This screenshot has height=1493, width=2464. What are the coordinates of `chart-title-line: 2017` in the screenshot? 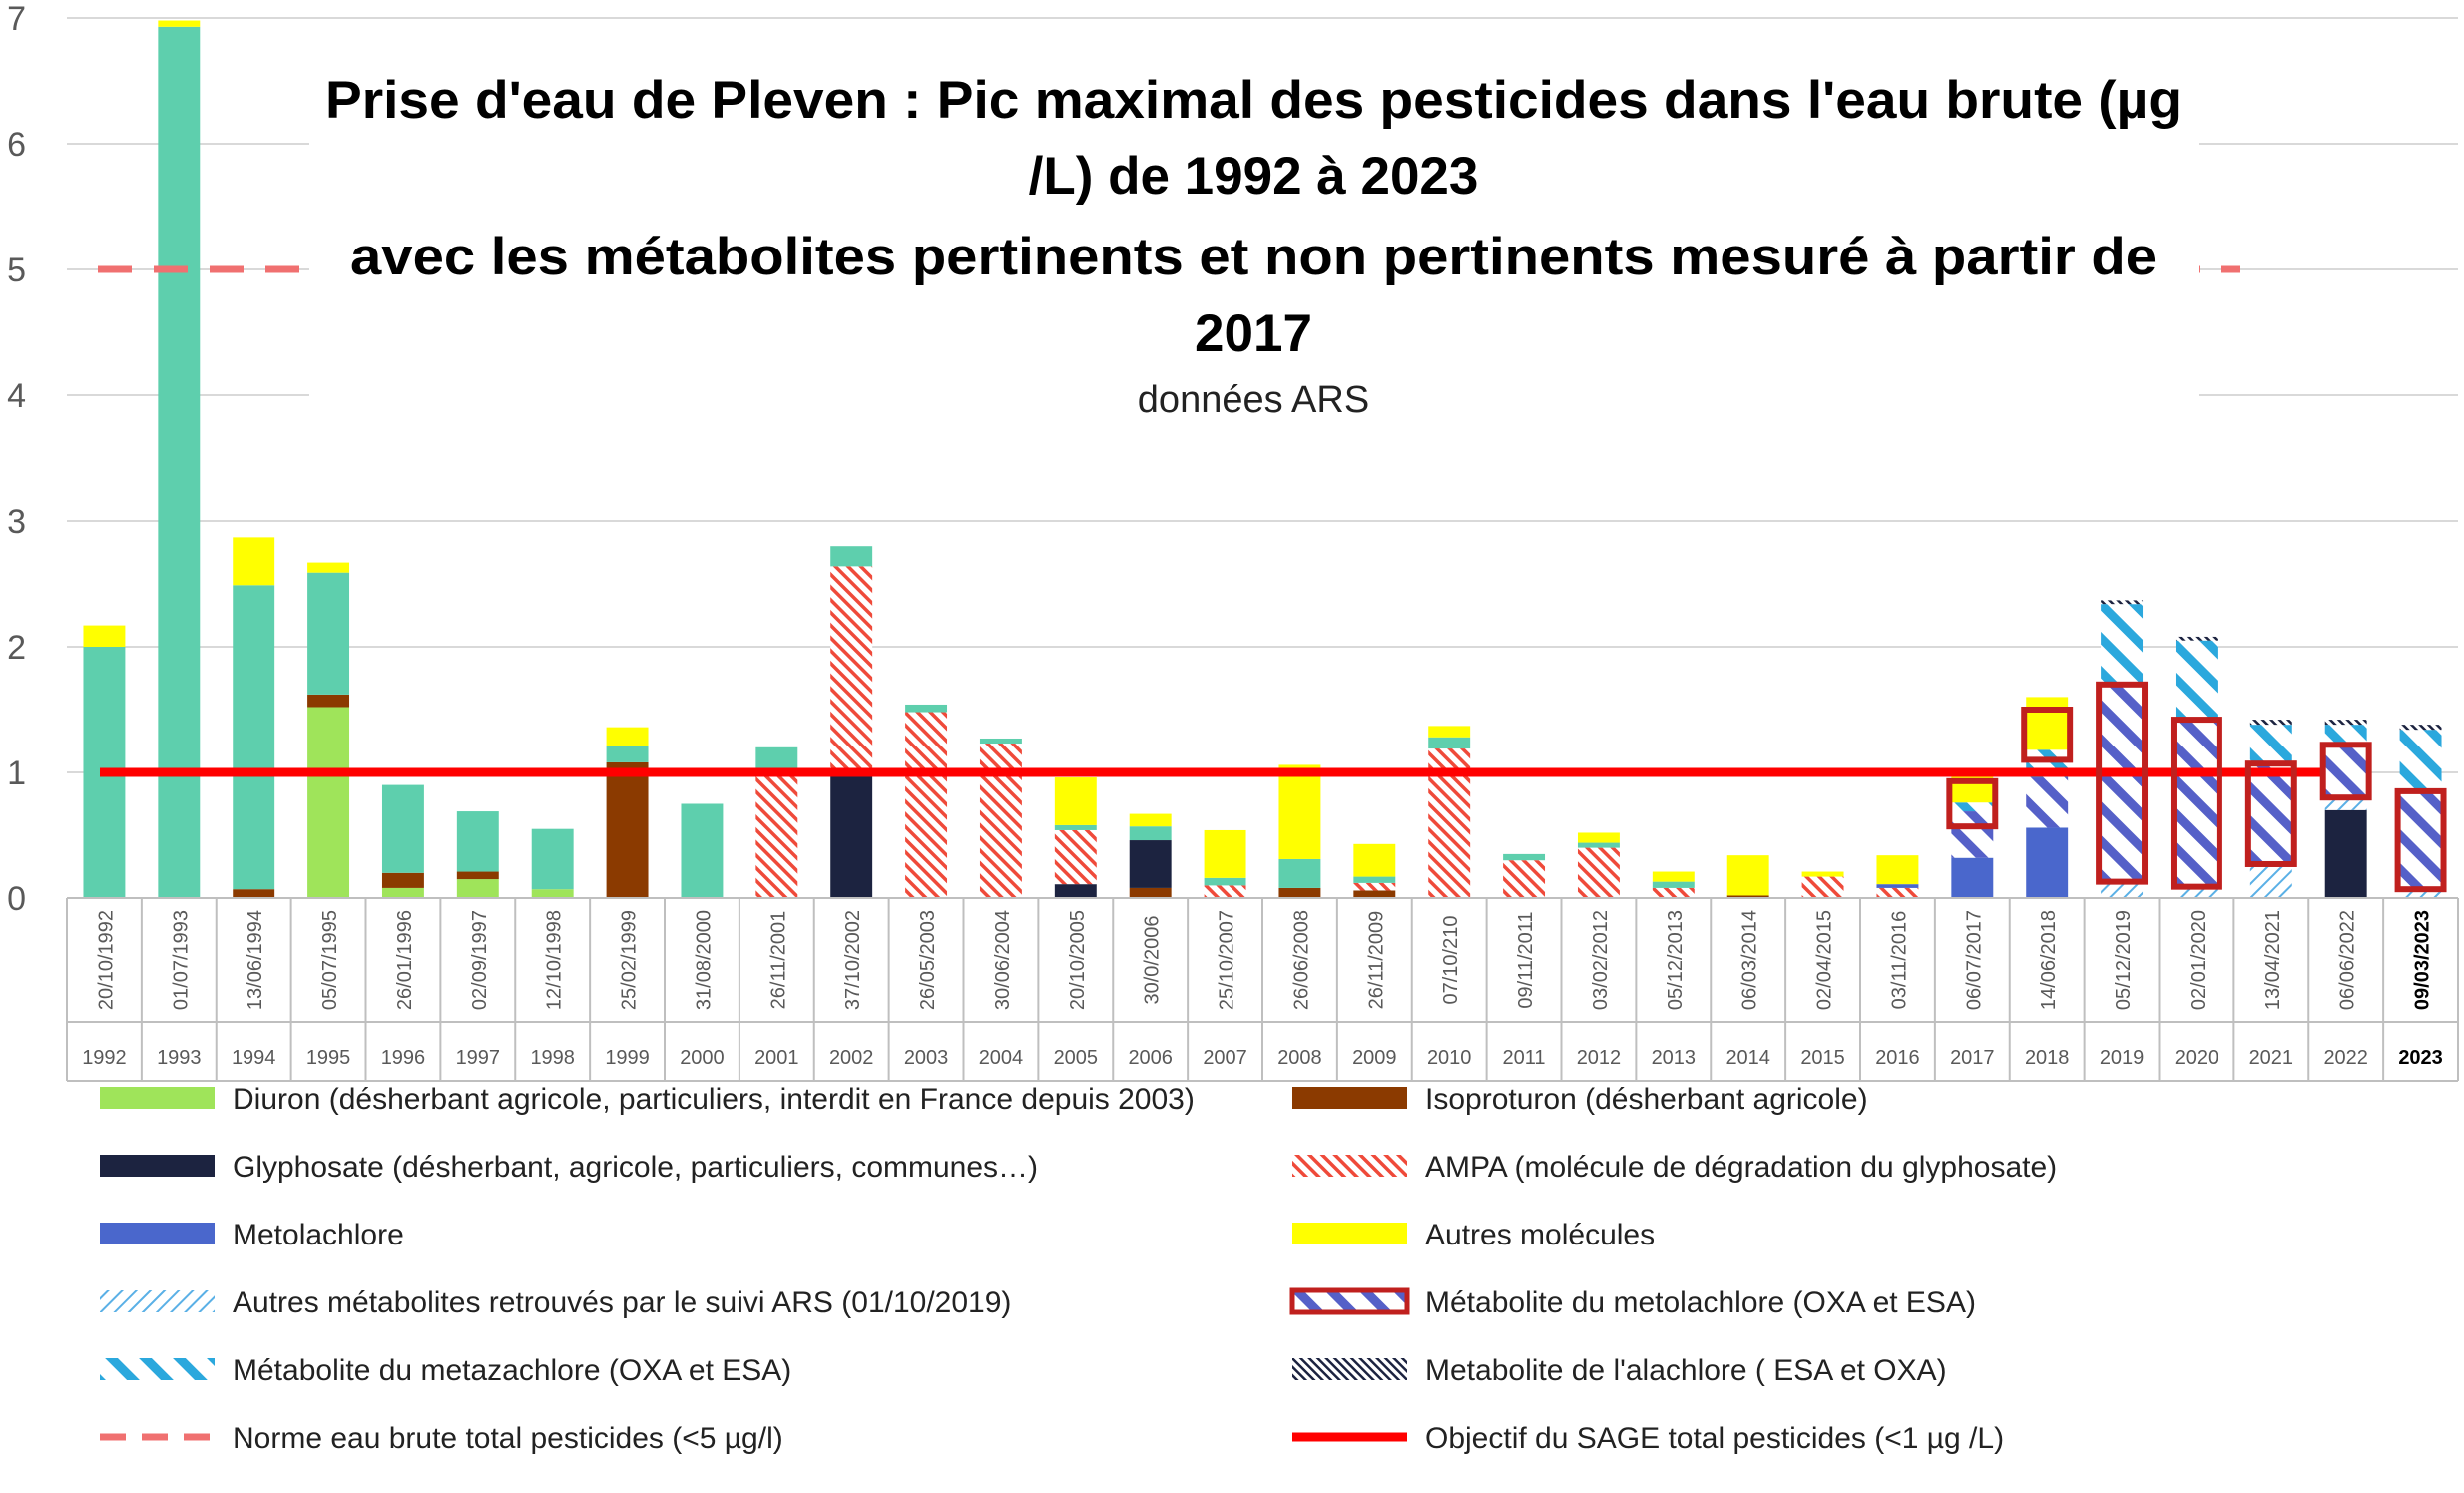 It's located at (1253, 333).